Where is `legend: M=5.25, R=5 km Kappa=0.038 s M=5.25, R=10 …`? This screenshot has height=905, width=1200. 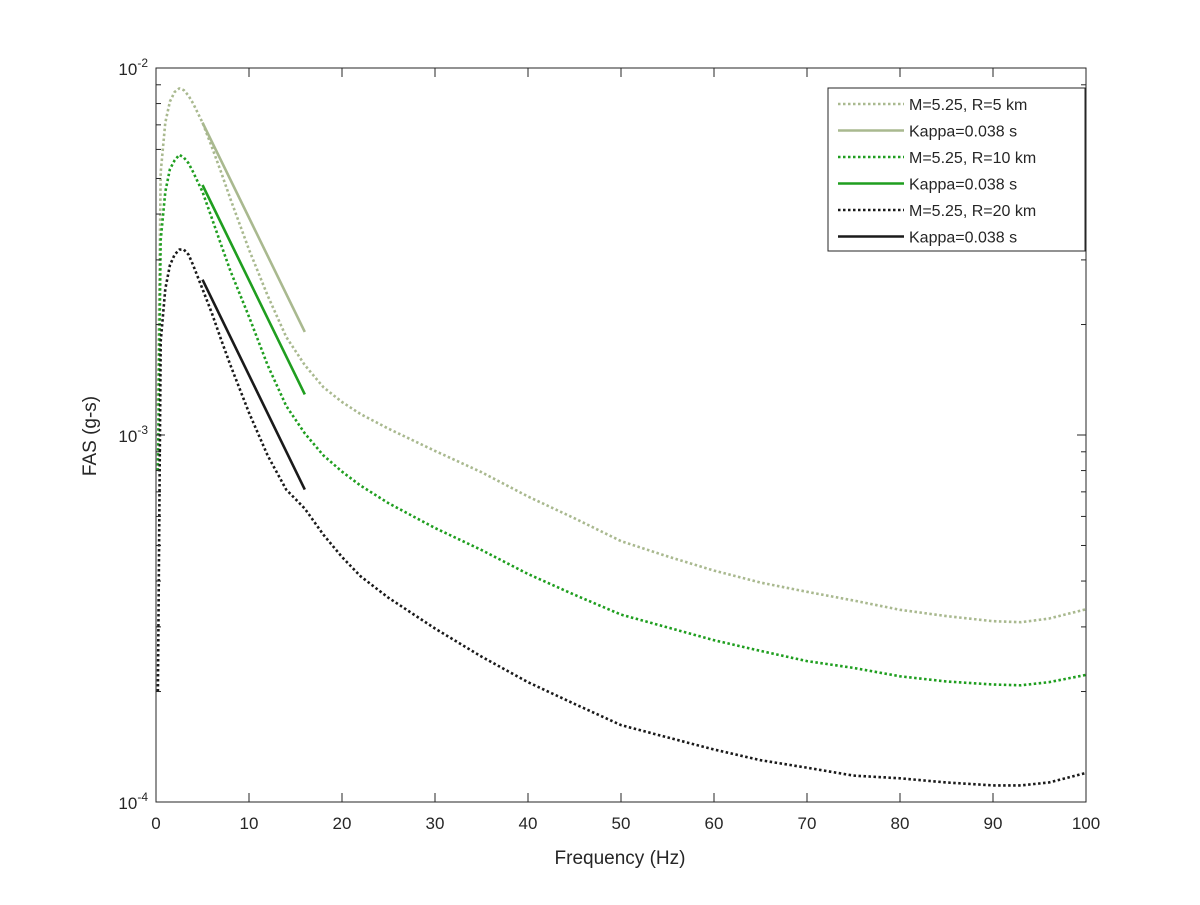
legend: M=5.25, R=5 km Kappa=0.038 s M=5.25, R=10 … is located at coordinates (956, 169).